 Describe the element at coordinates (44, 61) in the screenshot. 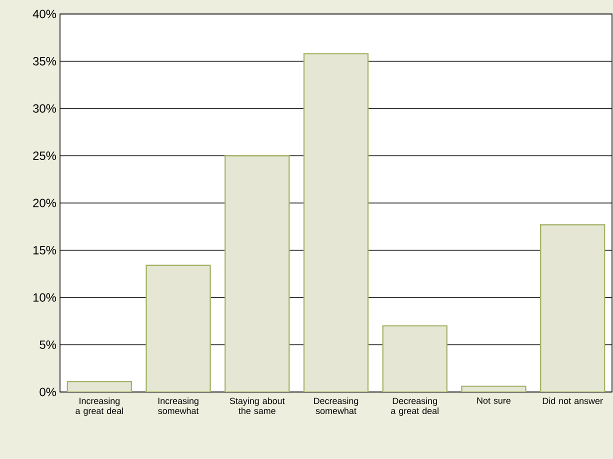

I see `y-tick-label: 35%` at that location.